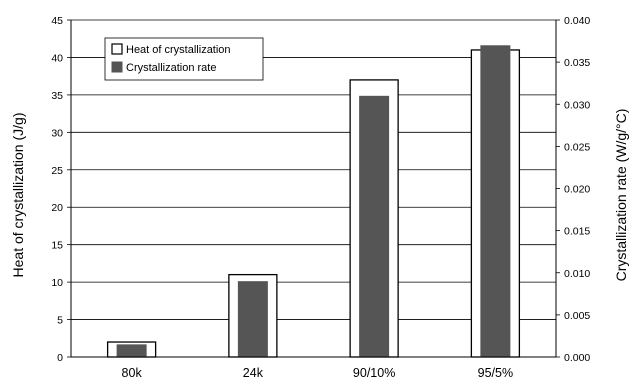  Describe the element at coordinates (57, 208) in the screenshot. I see `left-tick-label: 20` at that location.